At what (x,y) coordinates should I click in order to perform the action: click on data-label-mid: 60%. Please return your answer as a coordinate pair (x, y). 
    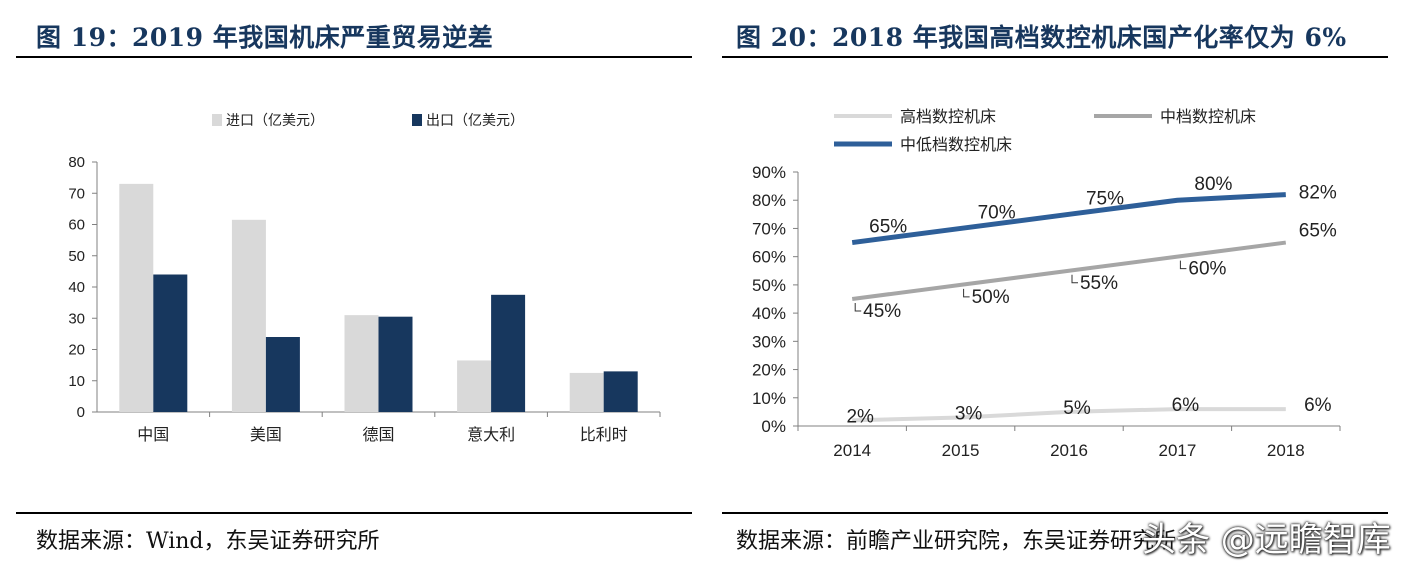
    Looking at the image, I should click on (1207, 269).